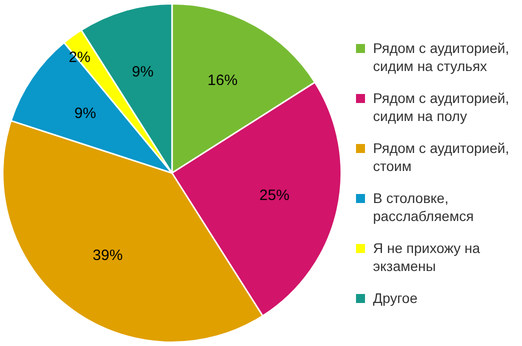  I want to click on data-label: 39%, so click(107, 255).